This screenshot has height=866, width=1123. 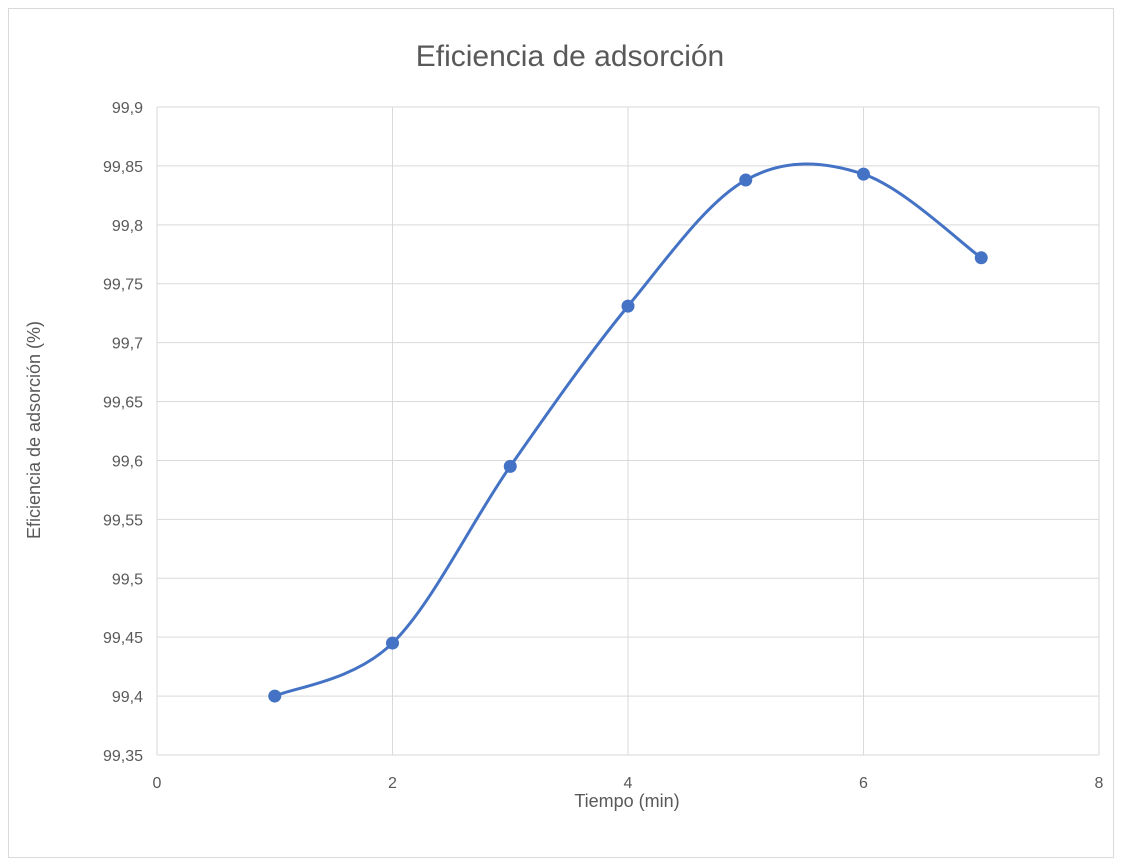 What do you see at coordinates (123, 167) in the screenshot?
I see `y-tick-label: 99,85` at bounding box center [123, 167].